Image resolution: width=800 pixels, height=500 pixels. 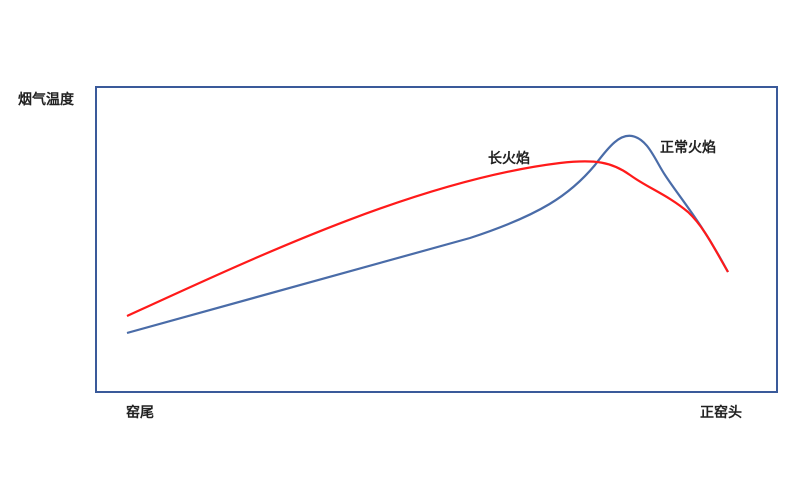 What do you see at coordinates (509, 159) in the screenshot?
I see `long-flame-label: 长火焰` at bounding box center [509, 159].